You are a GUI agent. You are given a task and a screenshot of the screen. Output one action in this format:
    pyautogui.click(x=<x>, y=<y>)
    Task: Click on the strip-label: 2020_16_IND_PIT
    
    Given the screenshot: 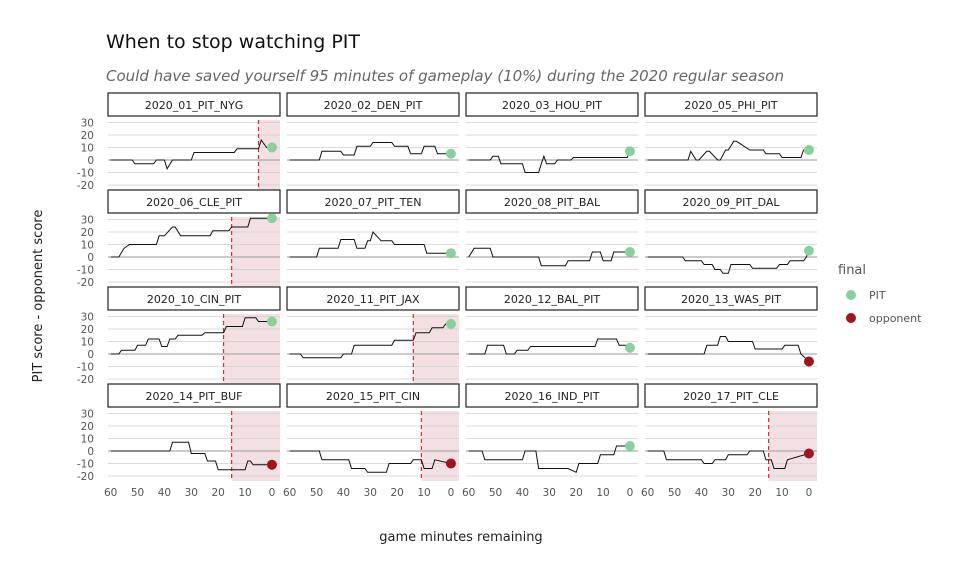 What is the action you would take?
    pyautogui.click(x=551, y=396)
    